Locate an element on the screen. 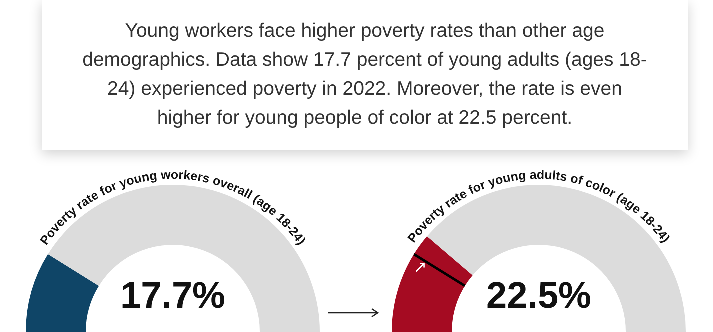 The height and width of the screenshot is (332, 713). text: 17.7% is located at coordinates (173, 295).